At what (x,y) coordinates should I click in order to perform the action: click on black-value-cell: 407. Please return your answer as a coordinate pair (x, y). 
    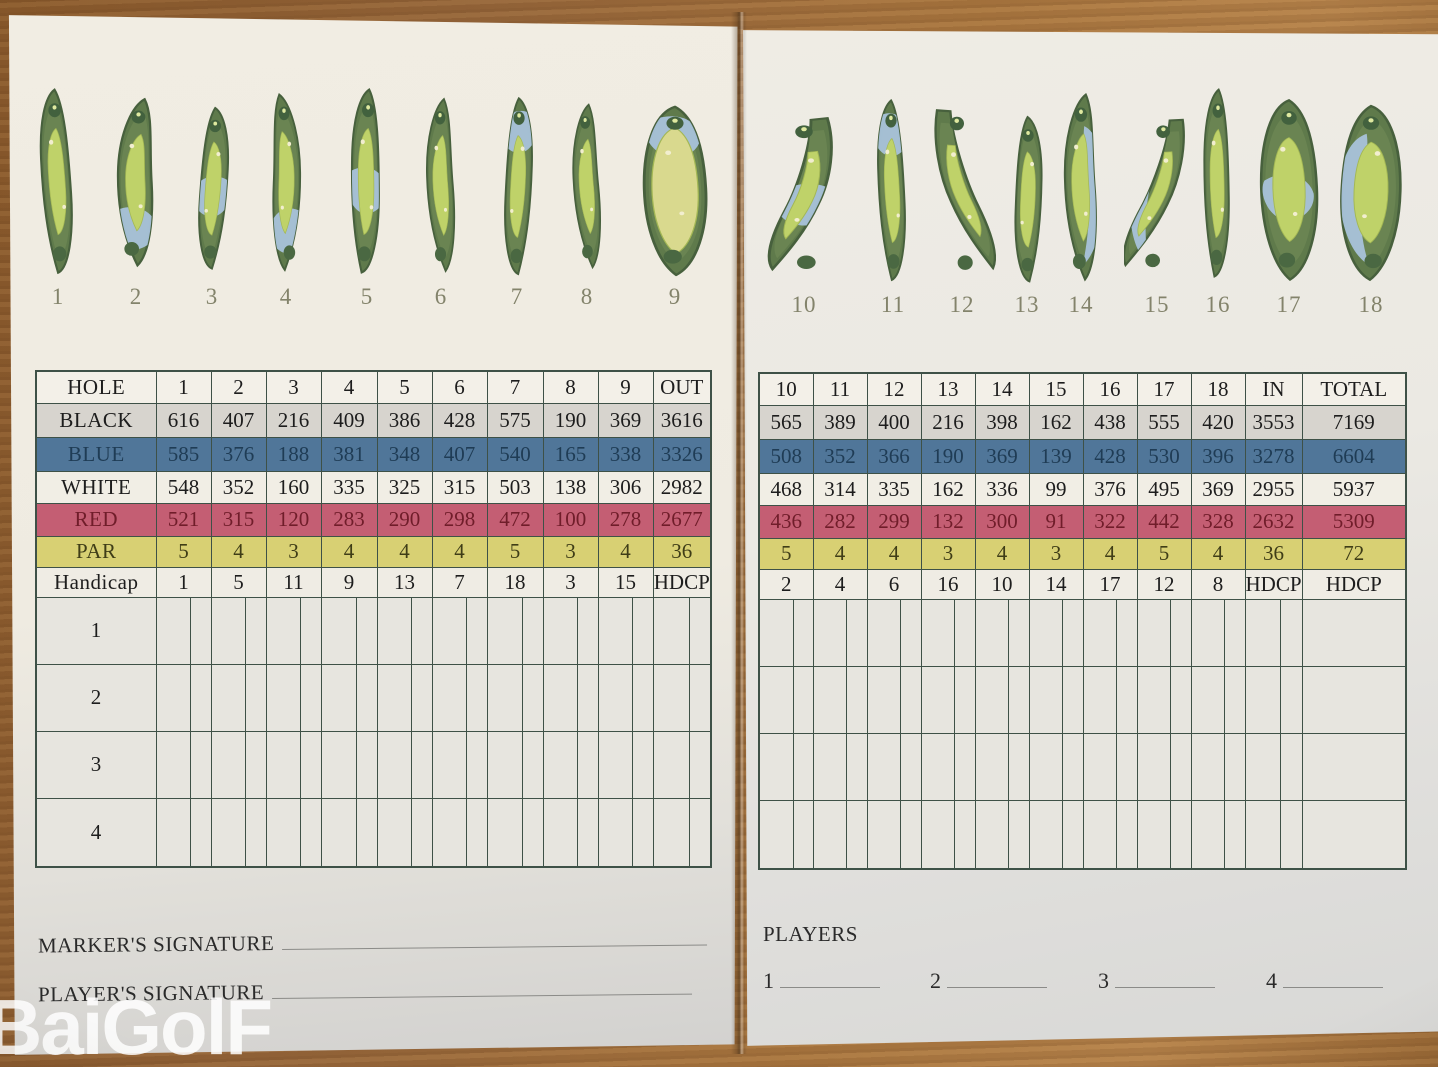
    Looking at the image, I should click on (238, 420).